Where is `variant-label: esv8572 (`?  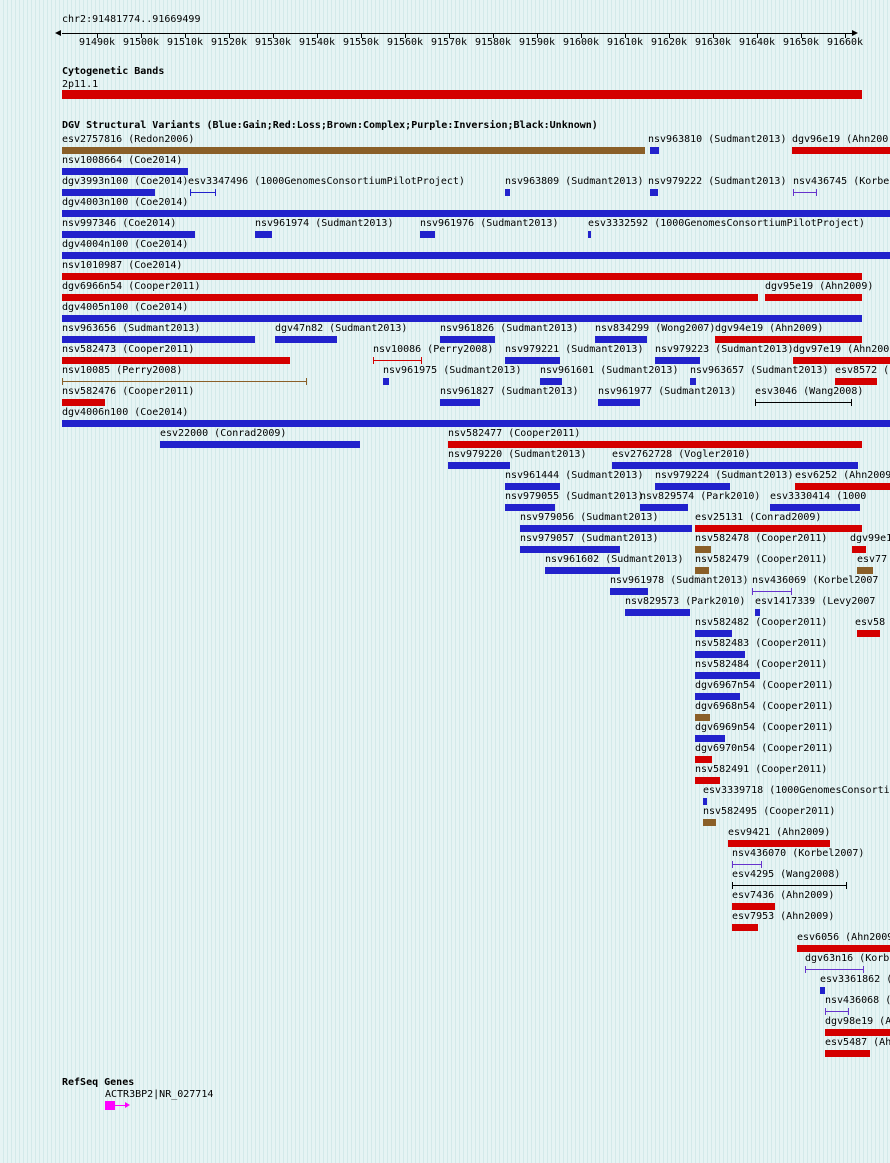 variant-label: esv8572 ( is located at coordinates (862, 370).